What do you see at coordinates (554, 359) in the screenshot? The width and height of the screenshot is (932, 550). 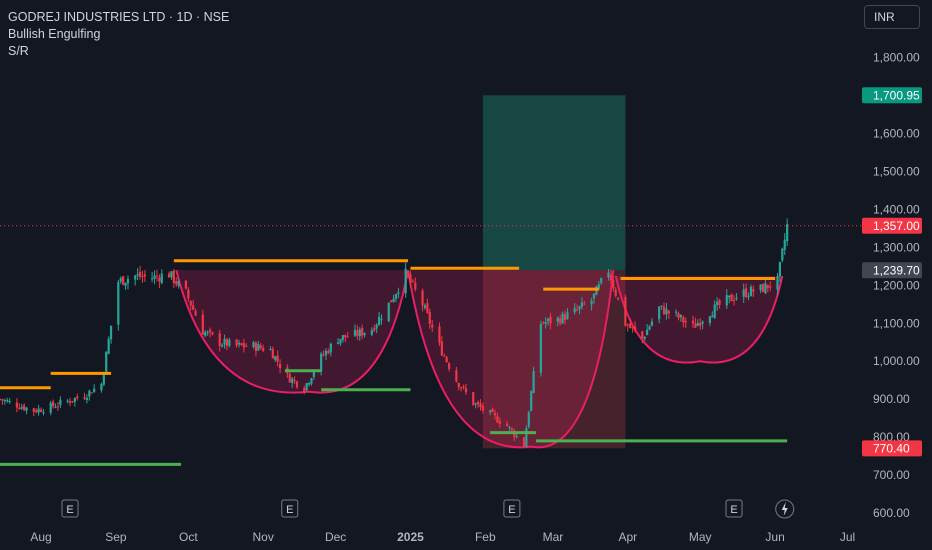 I see `stop-zone` at bounding box center [554, 359].